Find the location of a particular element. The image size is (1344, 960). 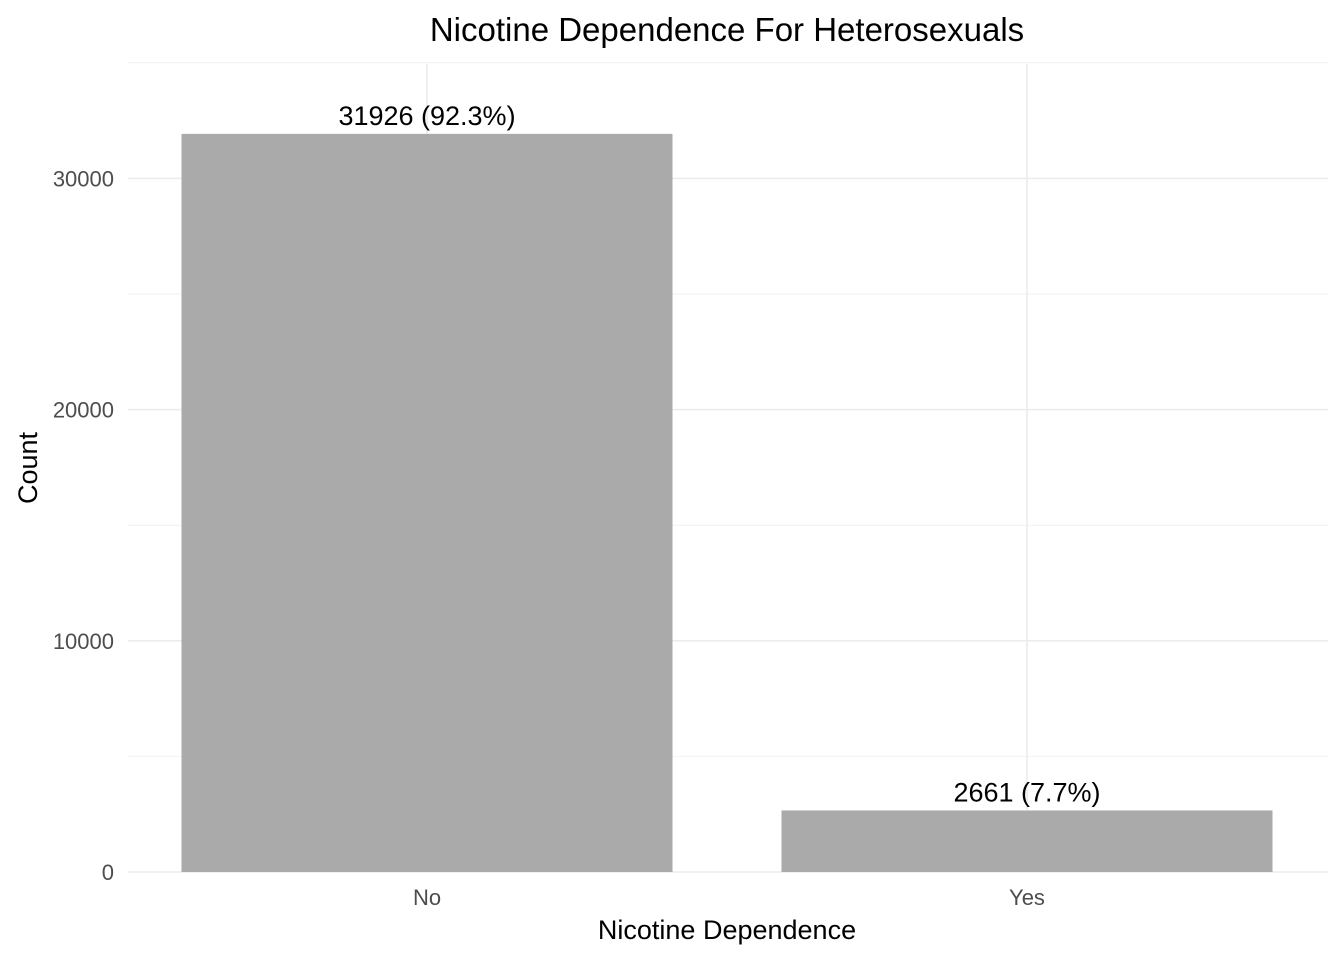

x-axis-title: Nicotine Dependence is located at coordinates (727, 930).